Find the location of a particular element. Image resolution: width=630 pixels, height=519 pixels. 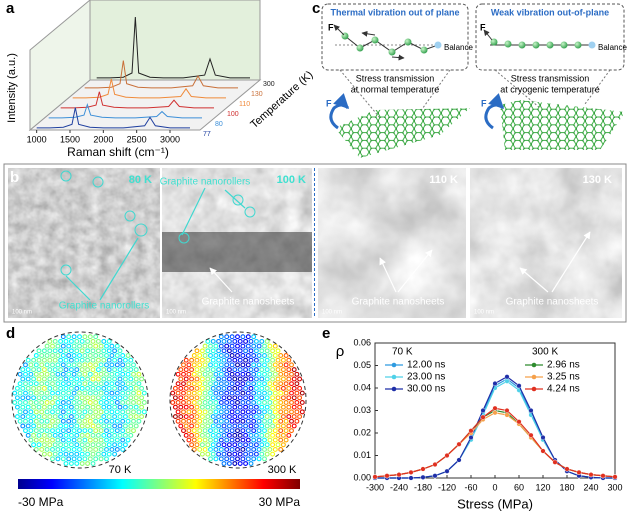

panel-label: b is located at coordinates (14, 177).